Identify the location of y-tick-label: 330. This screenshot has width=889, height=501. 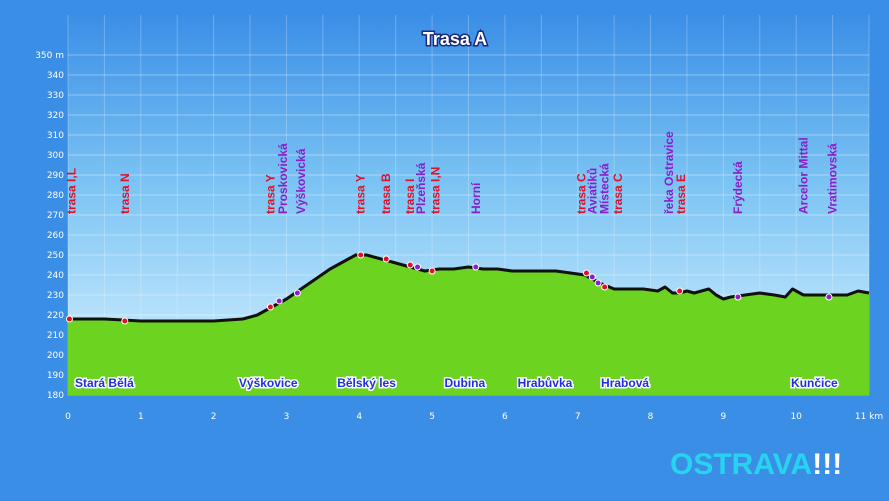
(55, 96).